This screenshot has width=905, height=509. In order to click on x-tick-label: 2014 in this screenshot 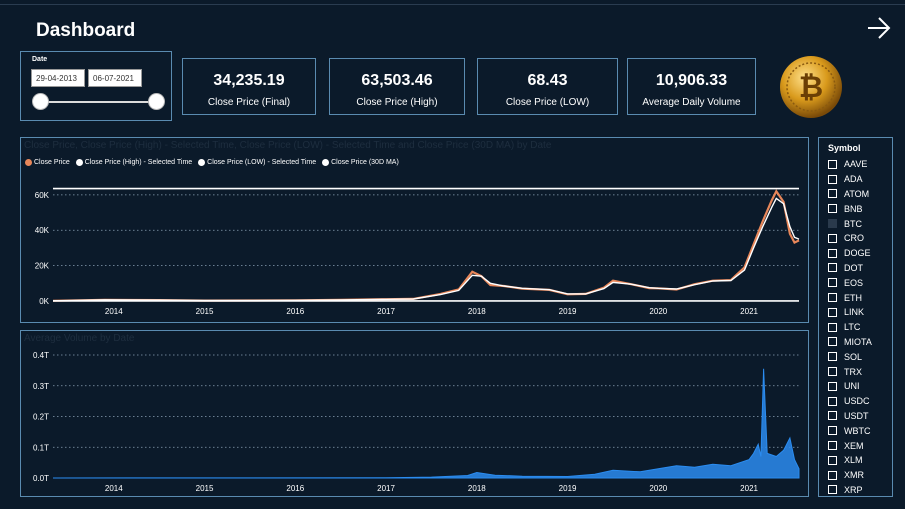, I will do `click(114, 488)`.